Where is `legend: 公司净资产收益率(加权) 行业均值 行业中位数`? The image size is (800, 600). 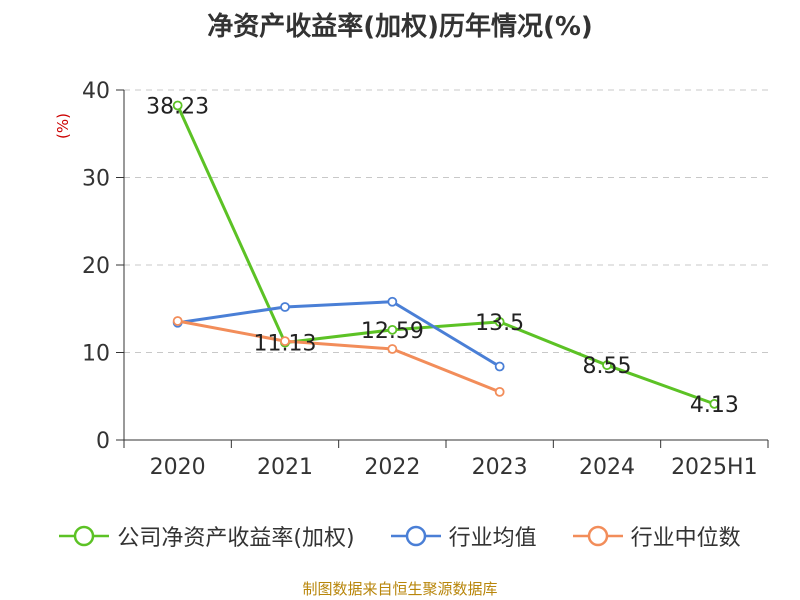 legend: 公司净资产收益率(加权) 行业均值 行业中位数 is located at coordinates (400, 536).